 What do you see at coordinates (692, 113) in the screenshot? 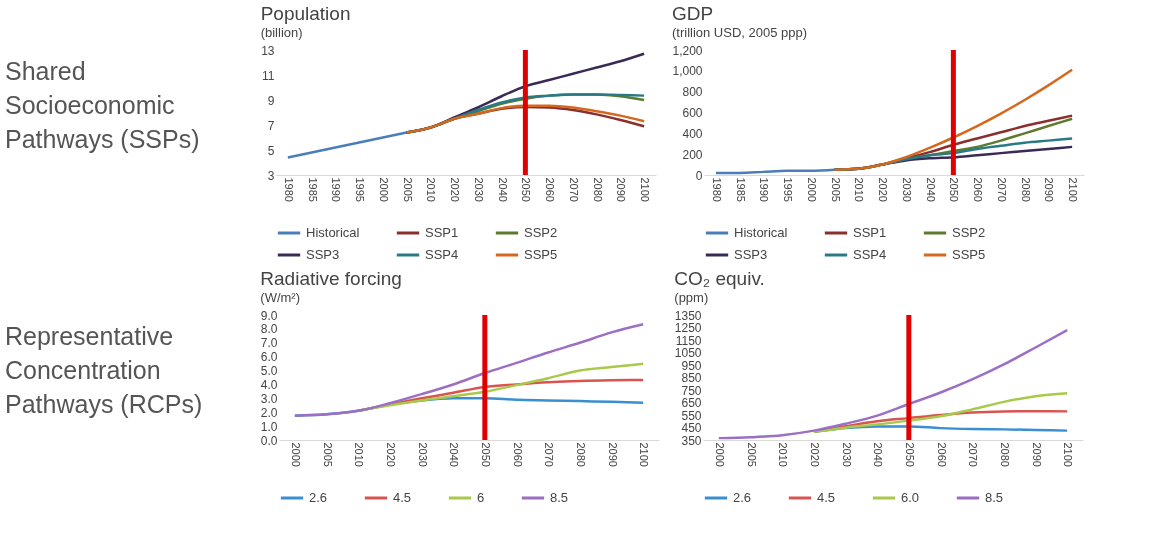
I see `y-tick-label: 600` at bounding box center [692, 113].